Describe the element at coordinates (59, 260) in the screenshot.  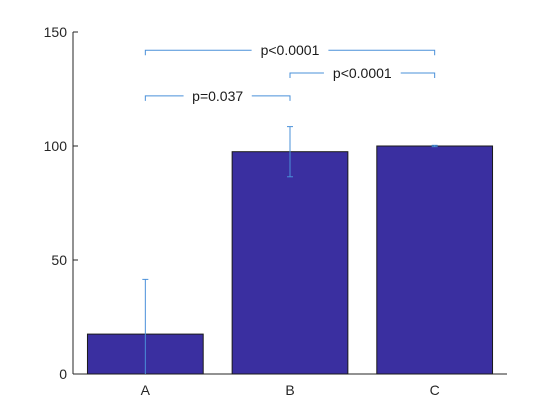
I see `y-tick-label: 50` at that location.